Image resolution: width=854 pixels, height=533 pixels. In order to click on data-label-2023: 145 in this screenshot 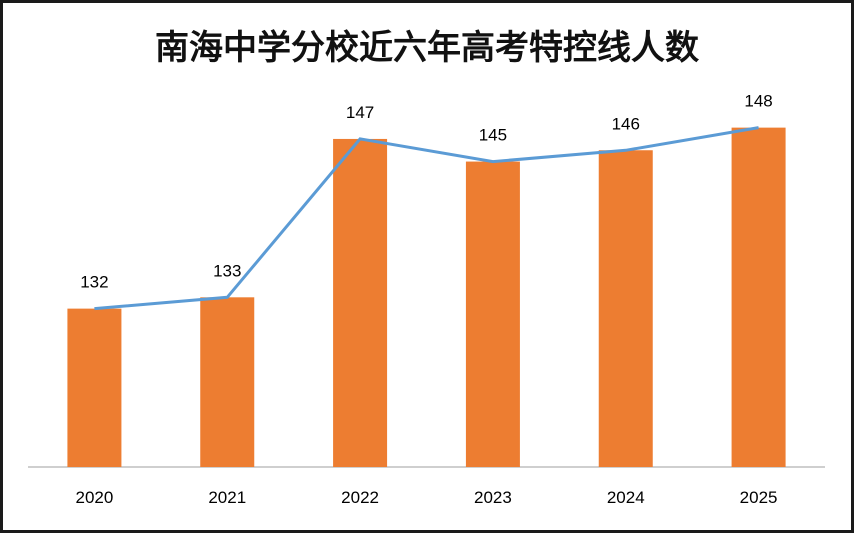, I will do `click(493, 135)`.